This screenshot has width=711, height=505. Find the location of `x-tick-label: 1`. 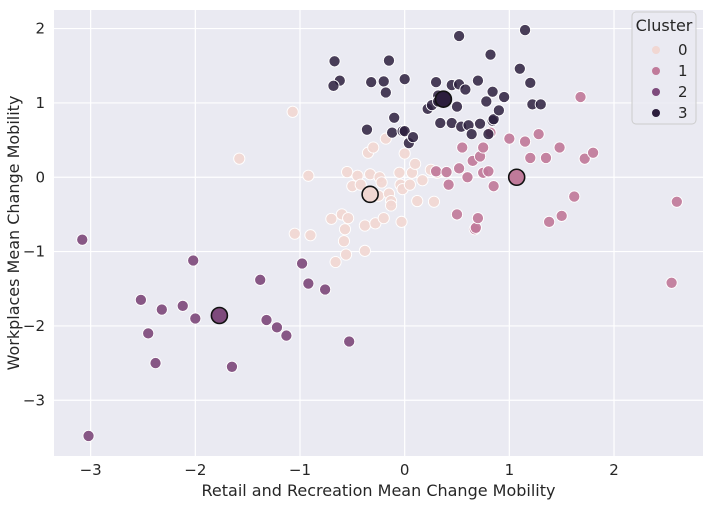

x-tick-label: 1 is located at coordinates (510, 470).